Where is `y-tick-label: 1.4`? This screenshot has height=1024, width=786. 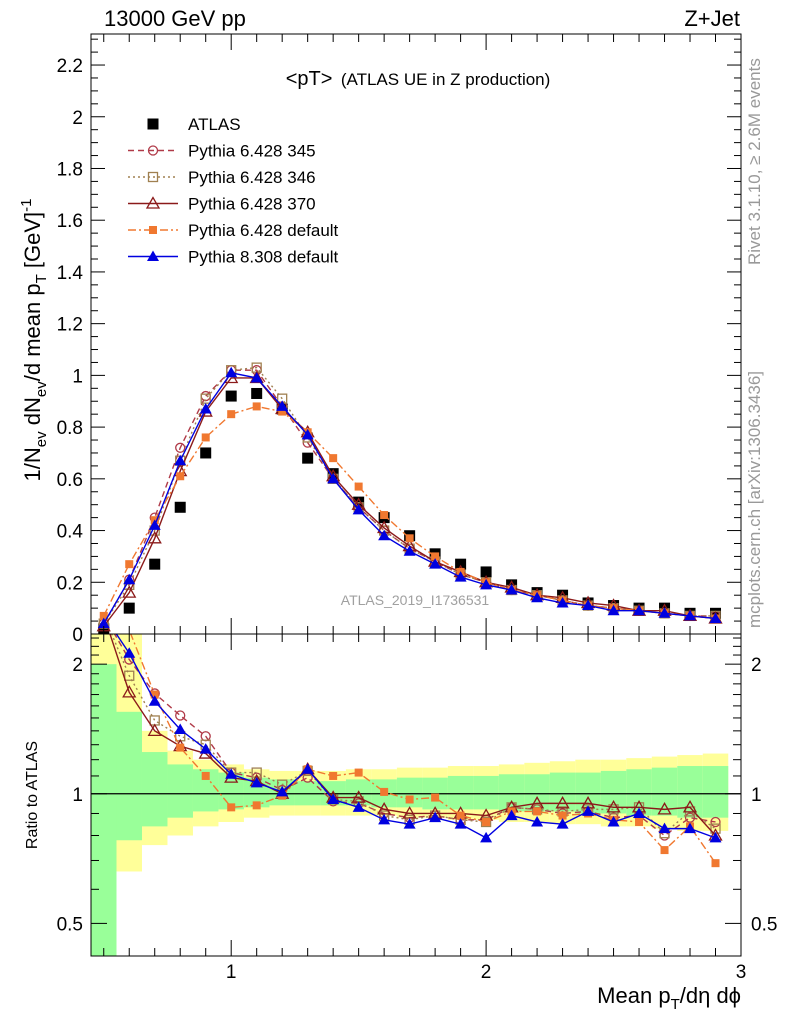 y-tick-label: 1.4 is located at coordinates (70, 273).